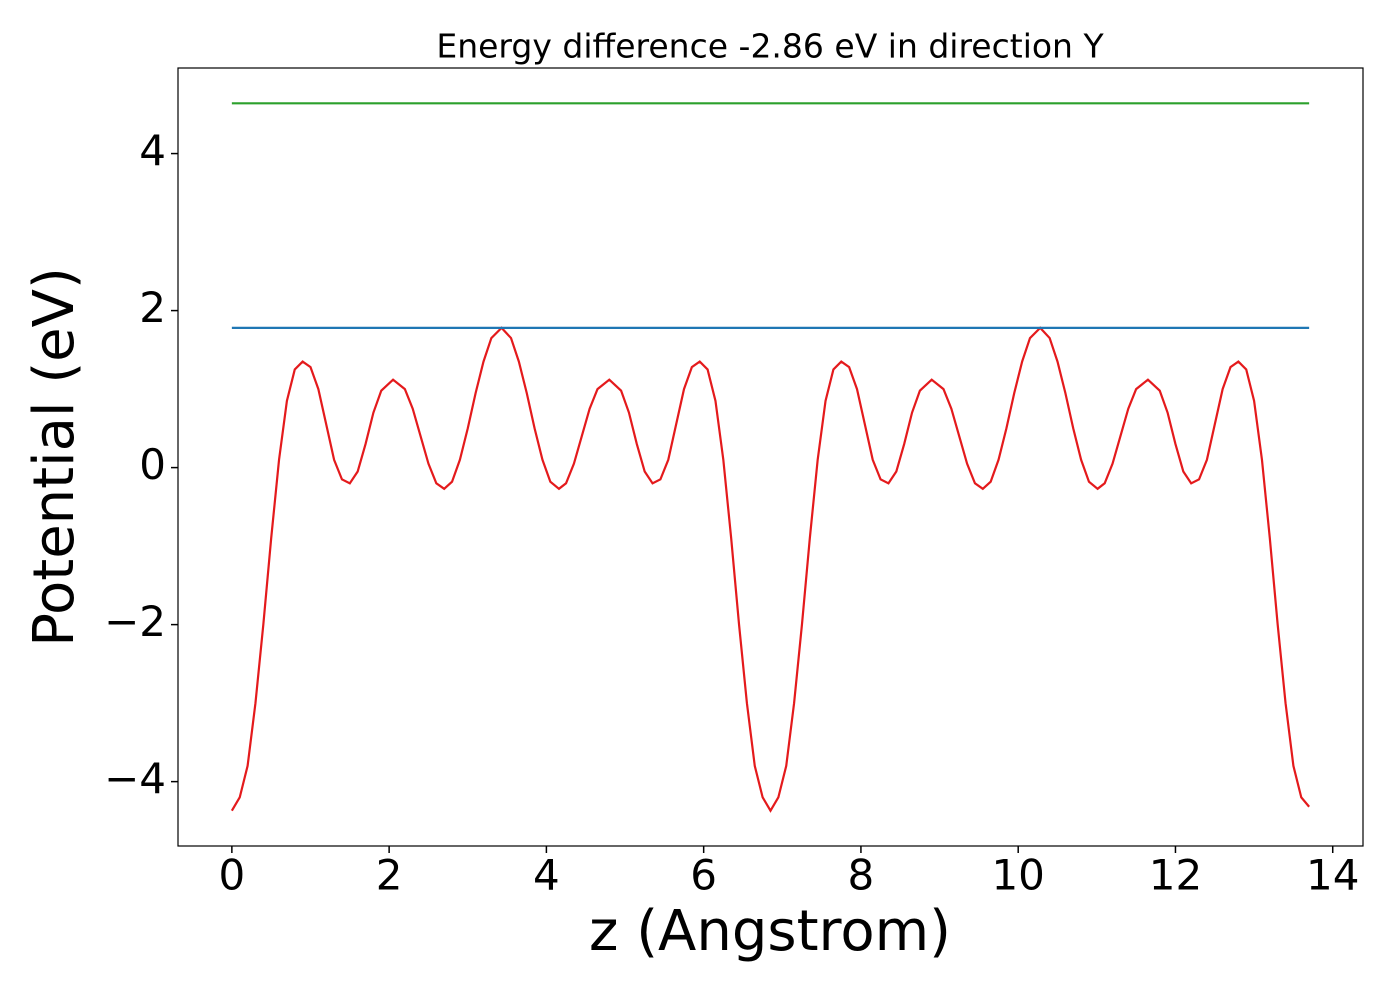  What do you see at coordinates (231, 875) in the screenshot?
I see `x-tick-label: 0` at bounding box center [231, 875].